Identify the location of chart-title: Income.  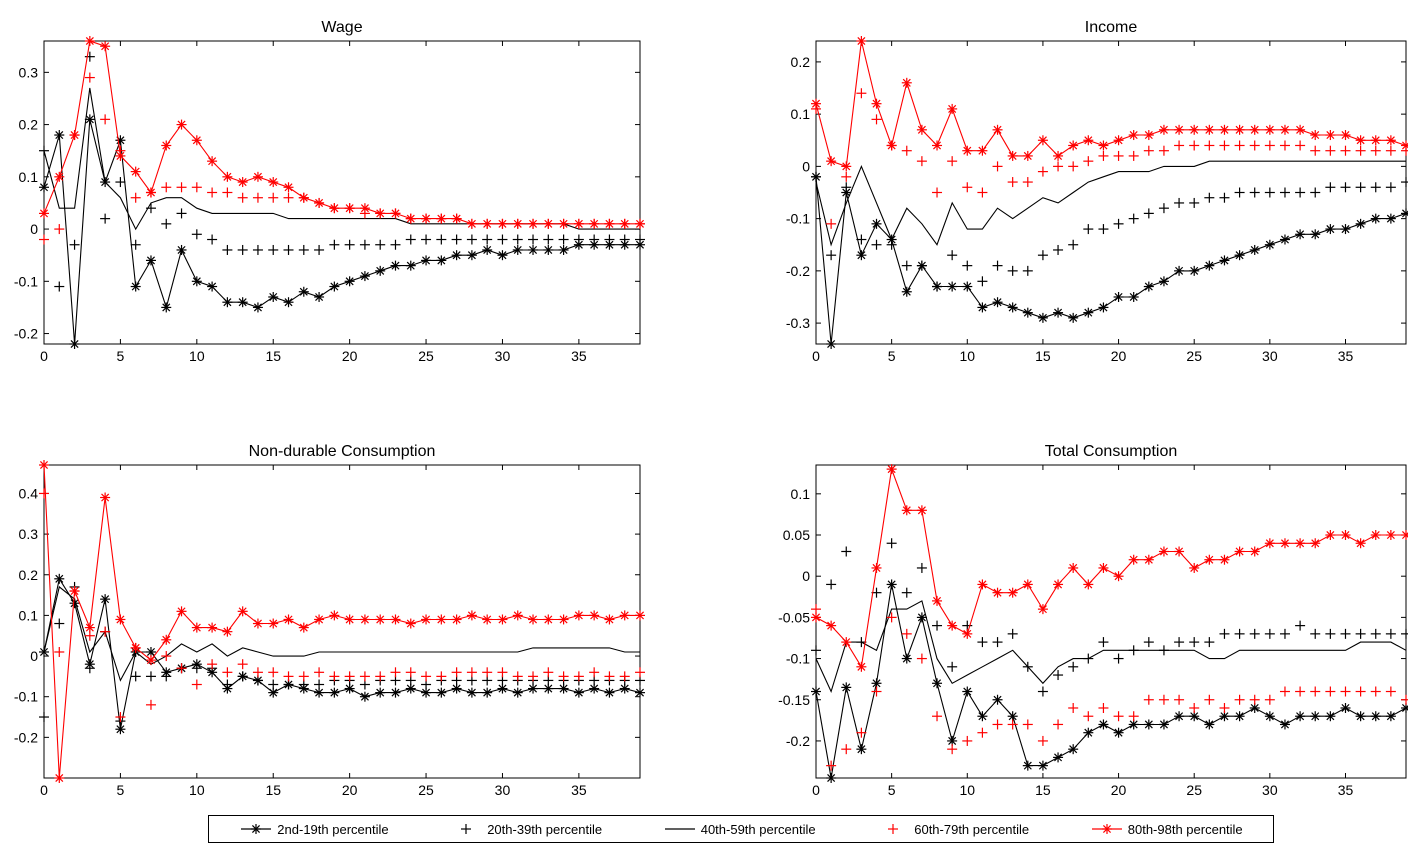
(1111, 27).